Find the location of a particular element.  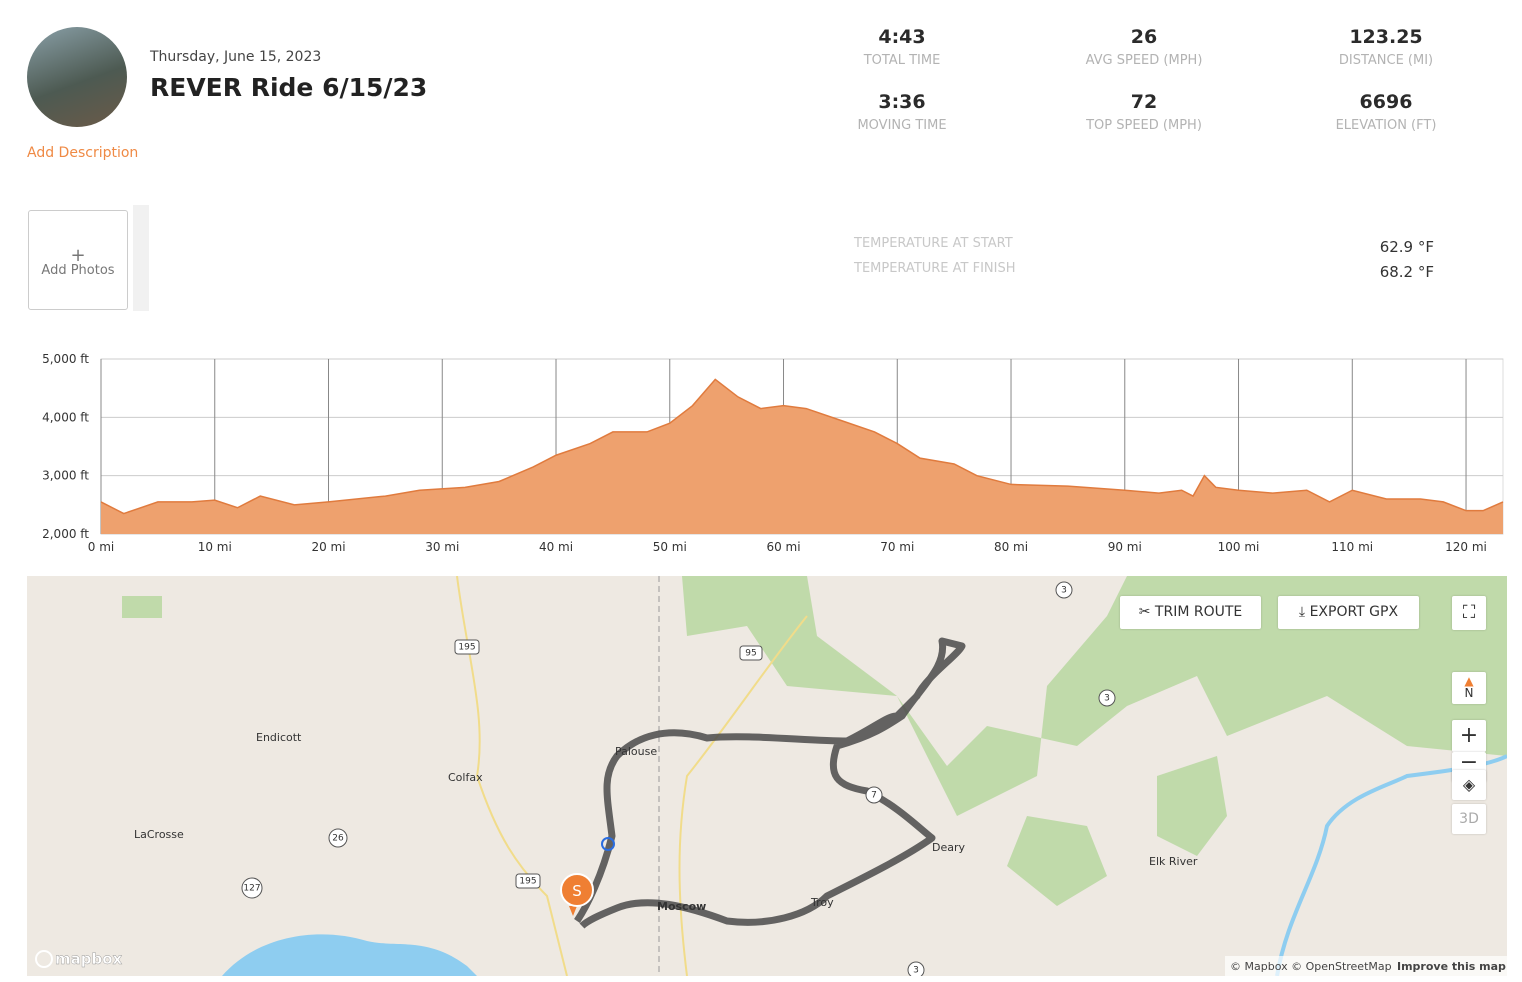

route is located at coordinates (770, 783).